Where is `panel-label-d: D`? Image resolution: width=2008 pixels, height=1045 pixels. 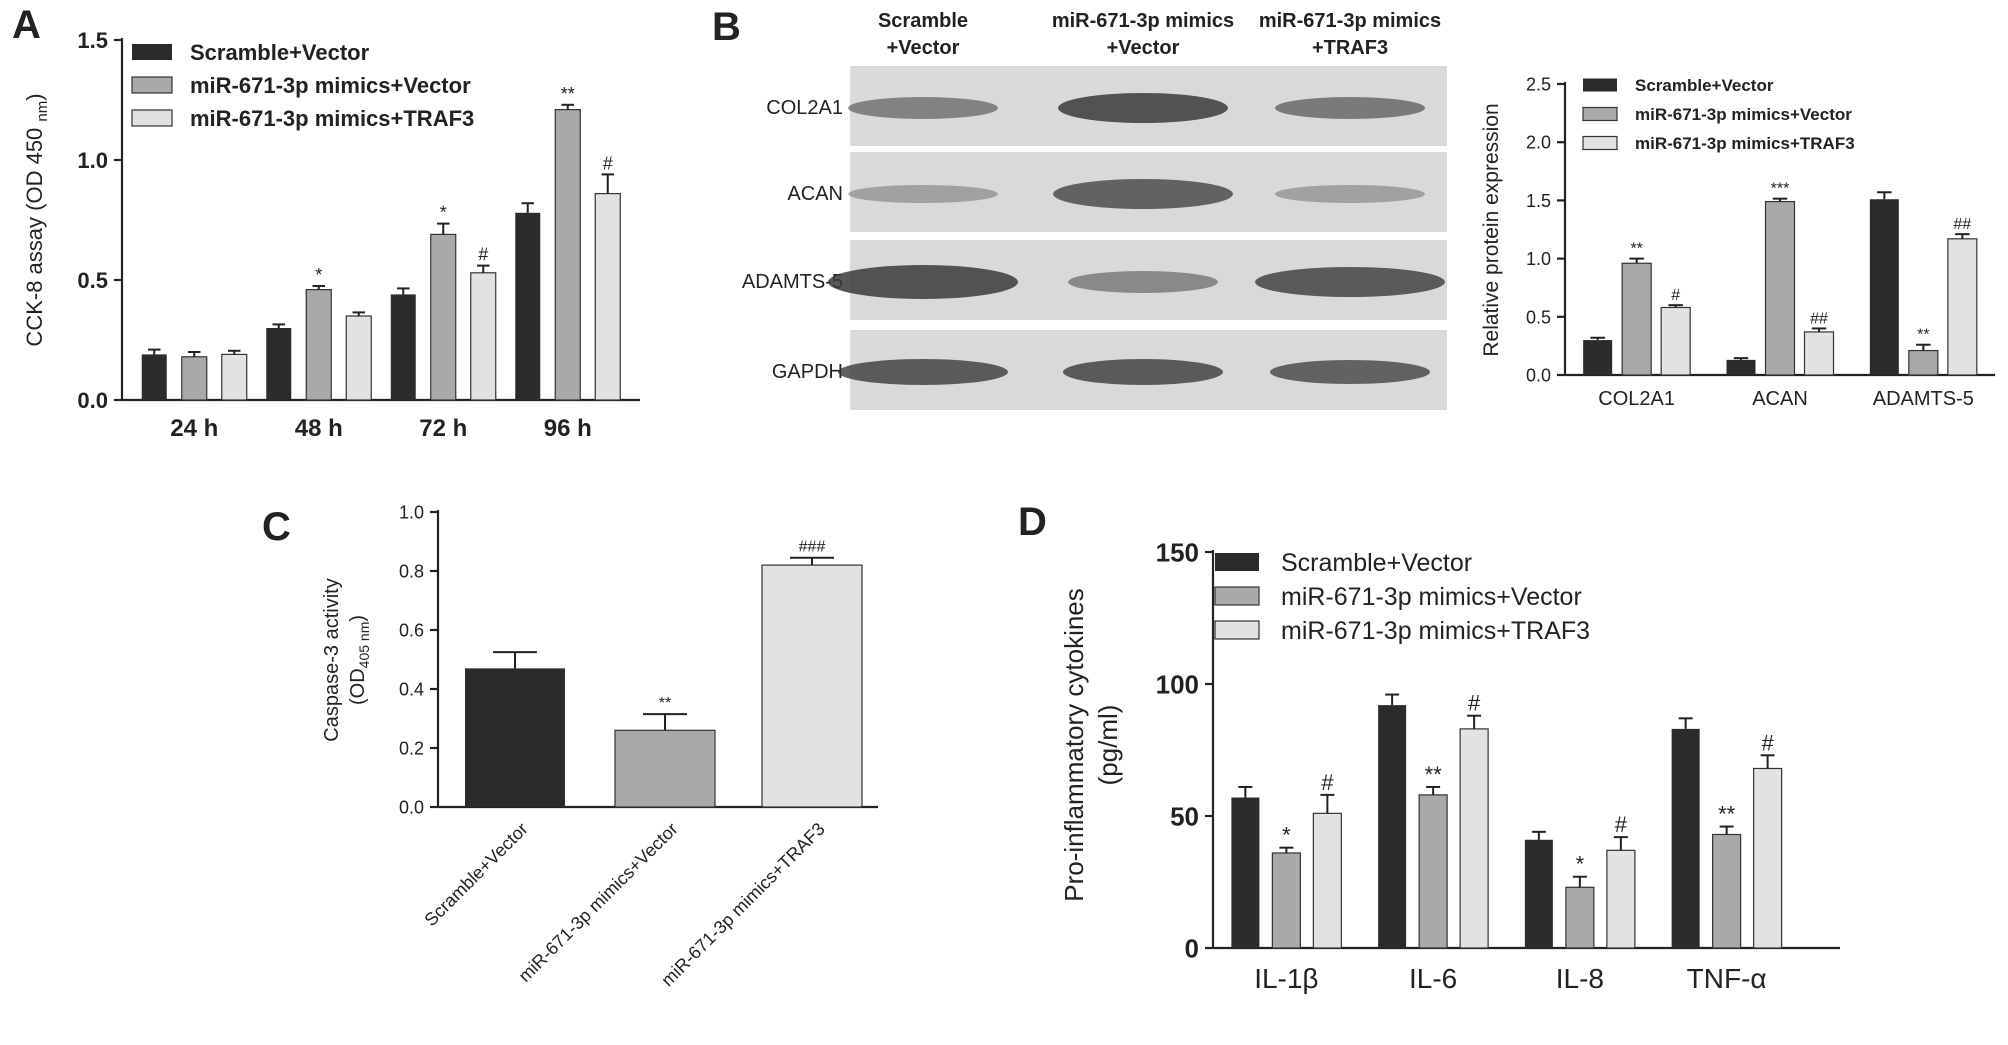 panel-label-d: D is located at coordinates (1032, 522).